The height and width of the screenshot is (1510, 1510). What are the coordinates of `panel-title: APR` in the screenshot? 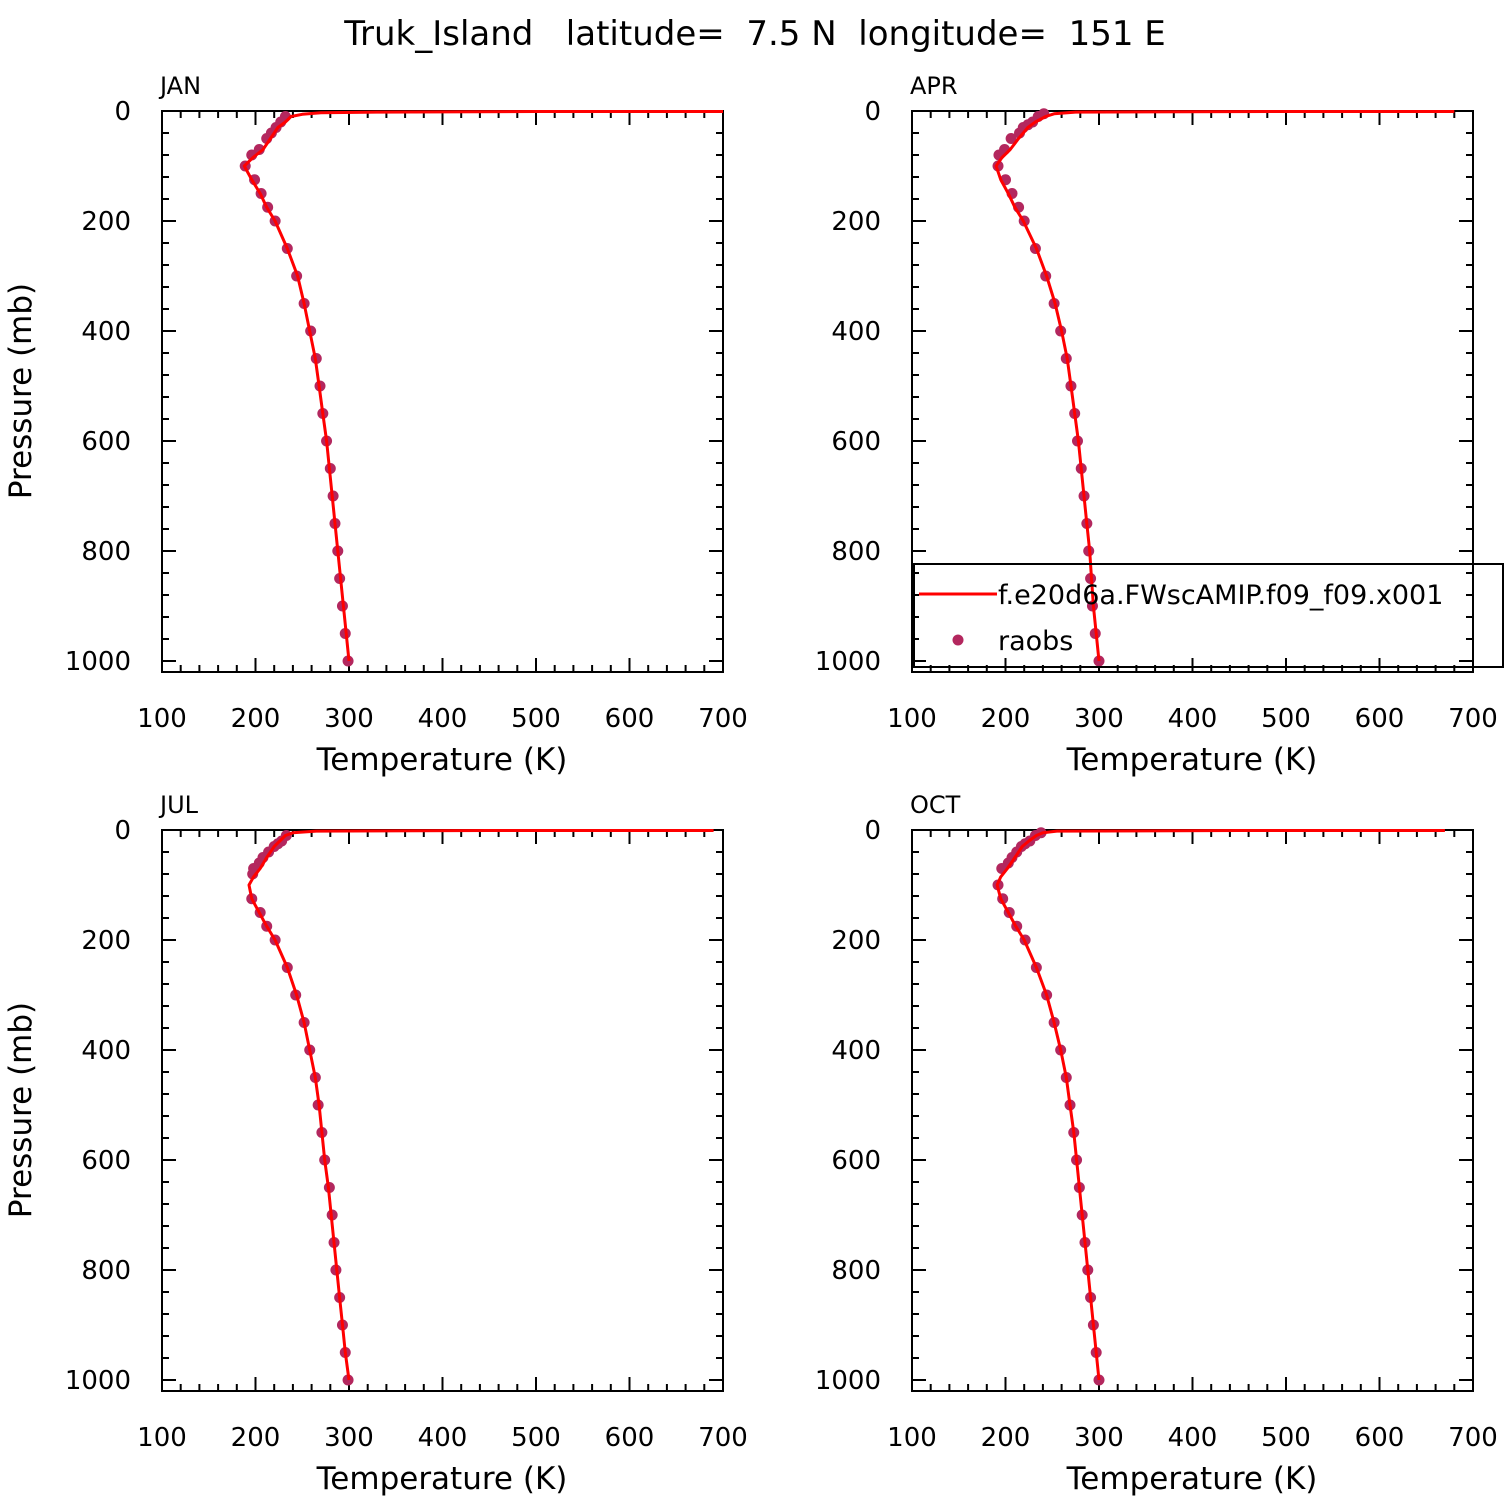 It's located at (934, 86).